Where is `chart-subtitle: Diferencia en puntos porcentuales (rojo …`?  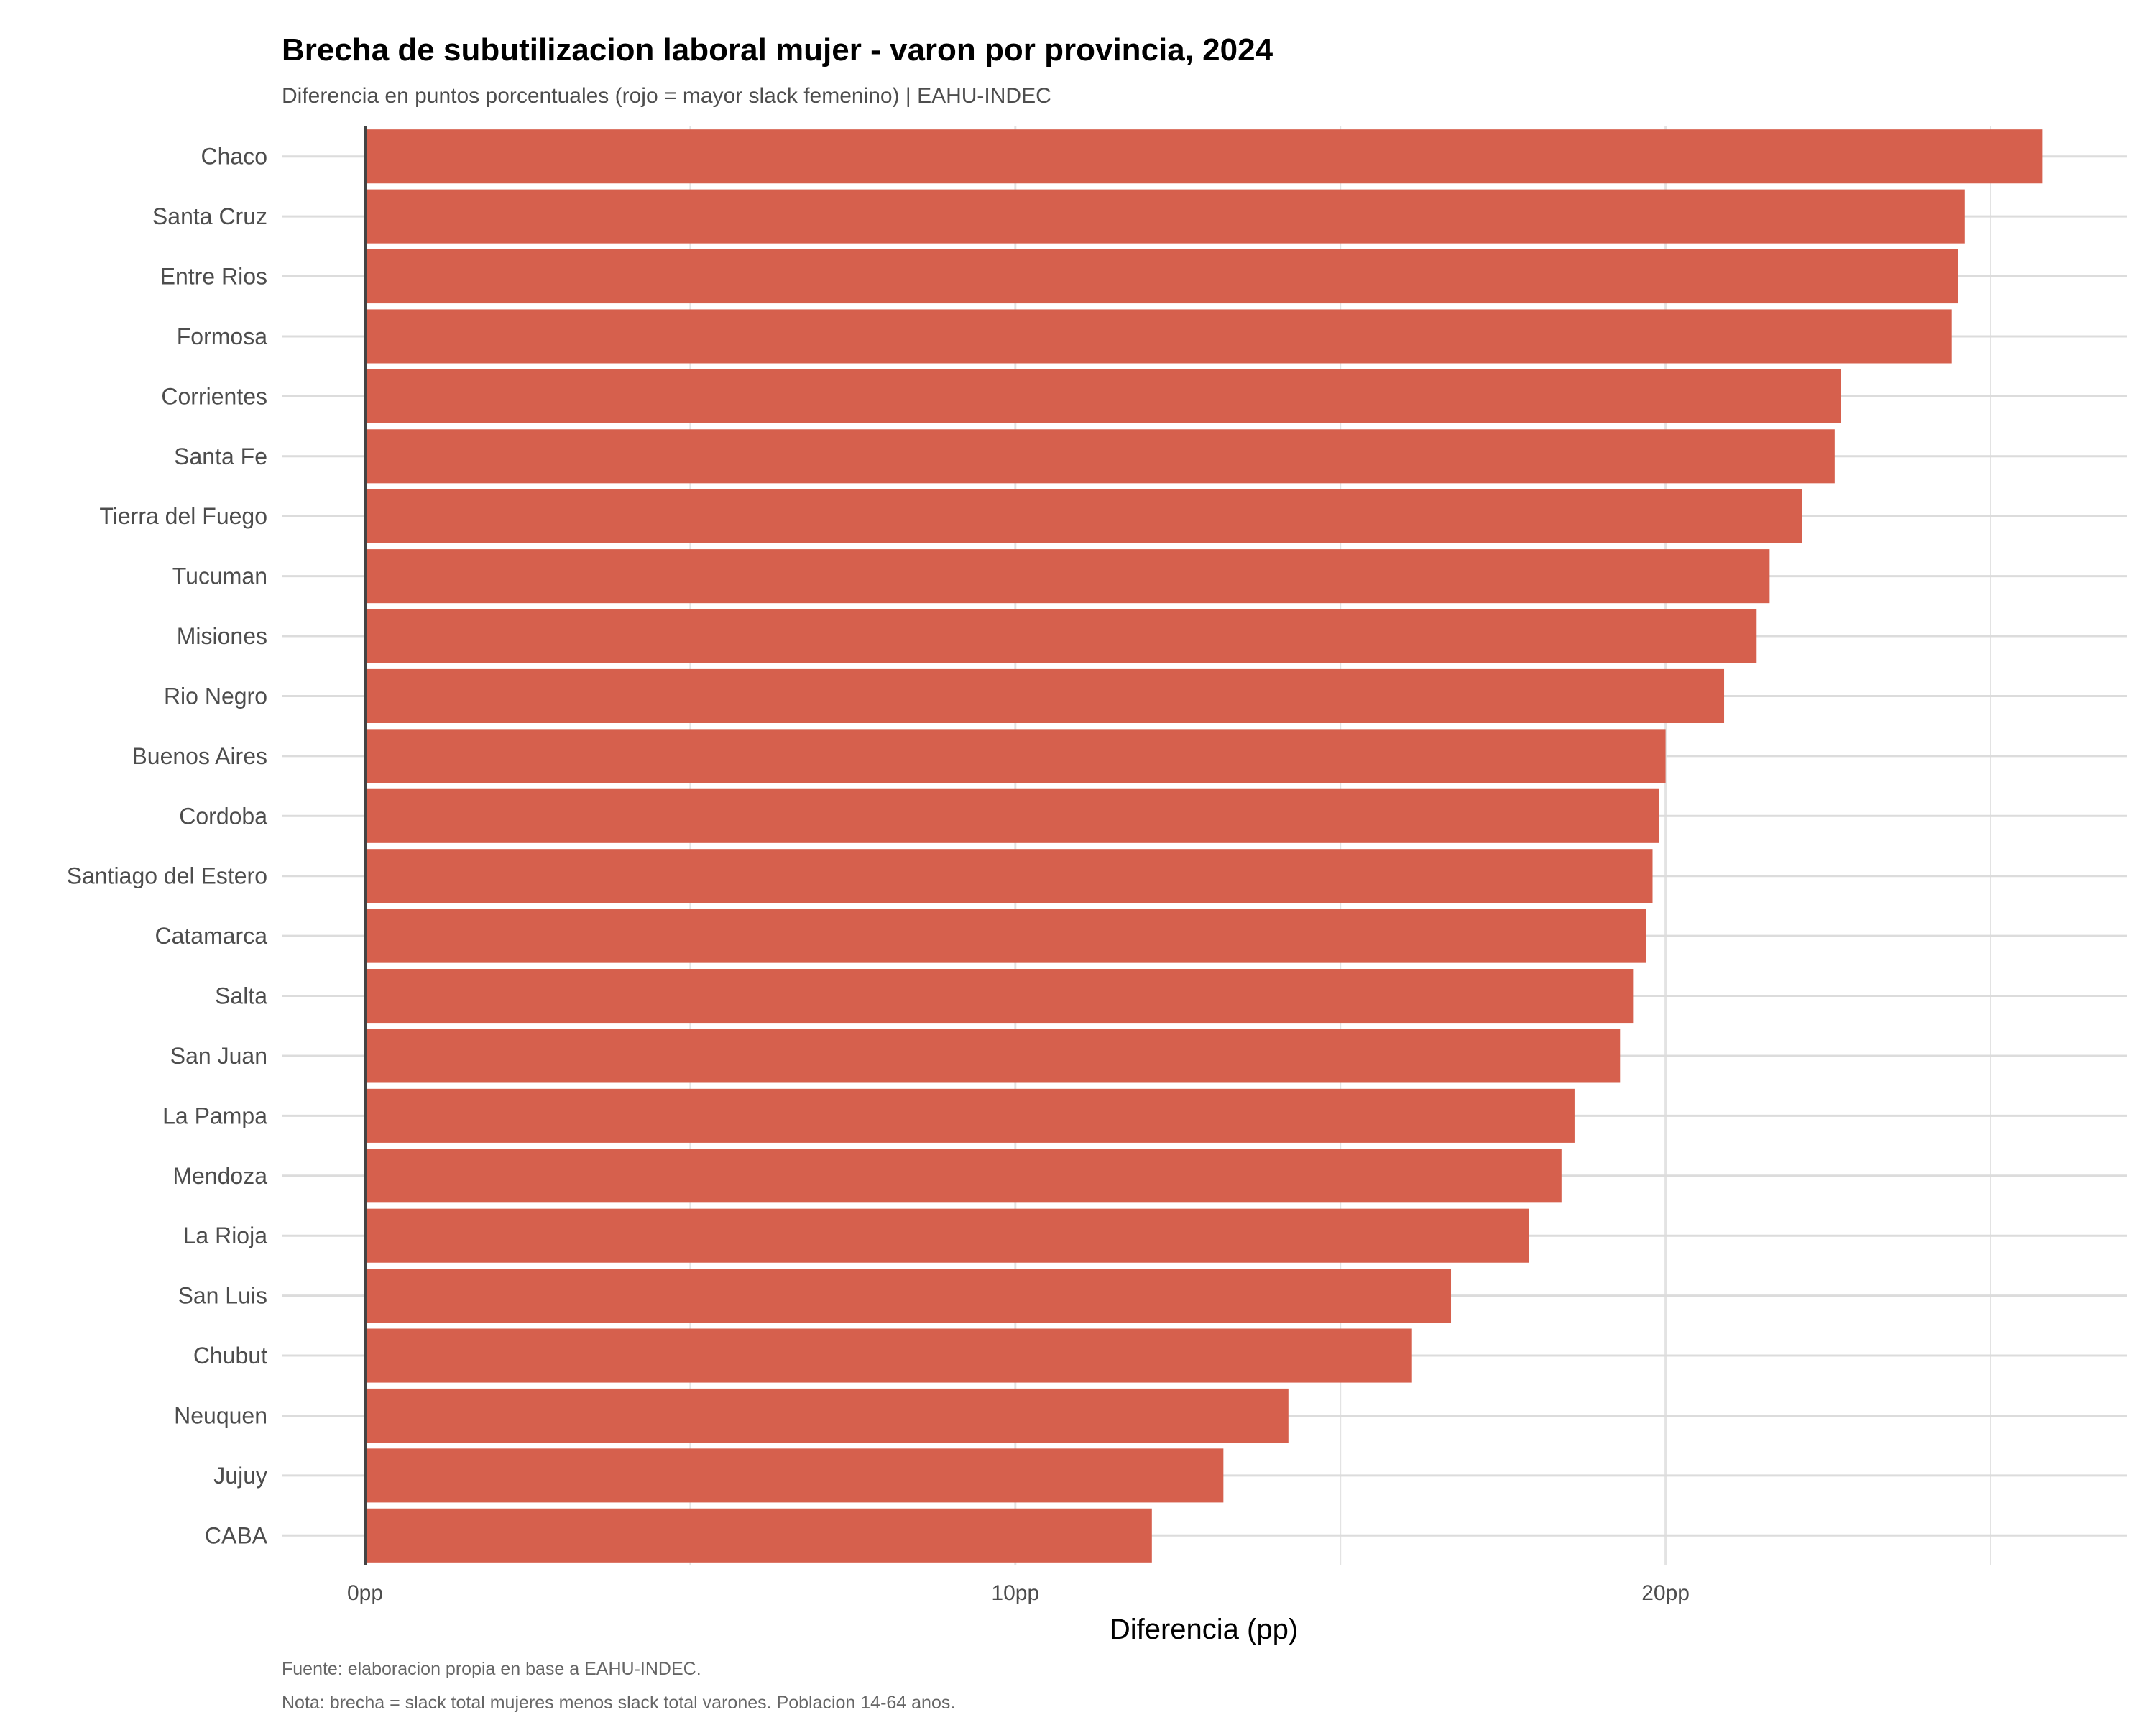
chart-subtitle: Diferencia en puntos porcentuales (rojo … is located at coordinates (666, 96).